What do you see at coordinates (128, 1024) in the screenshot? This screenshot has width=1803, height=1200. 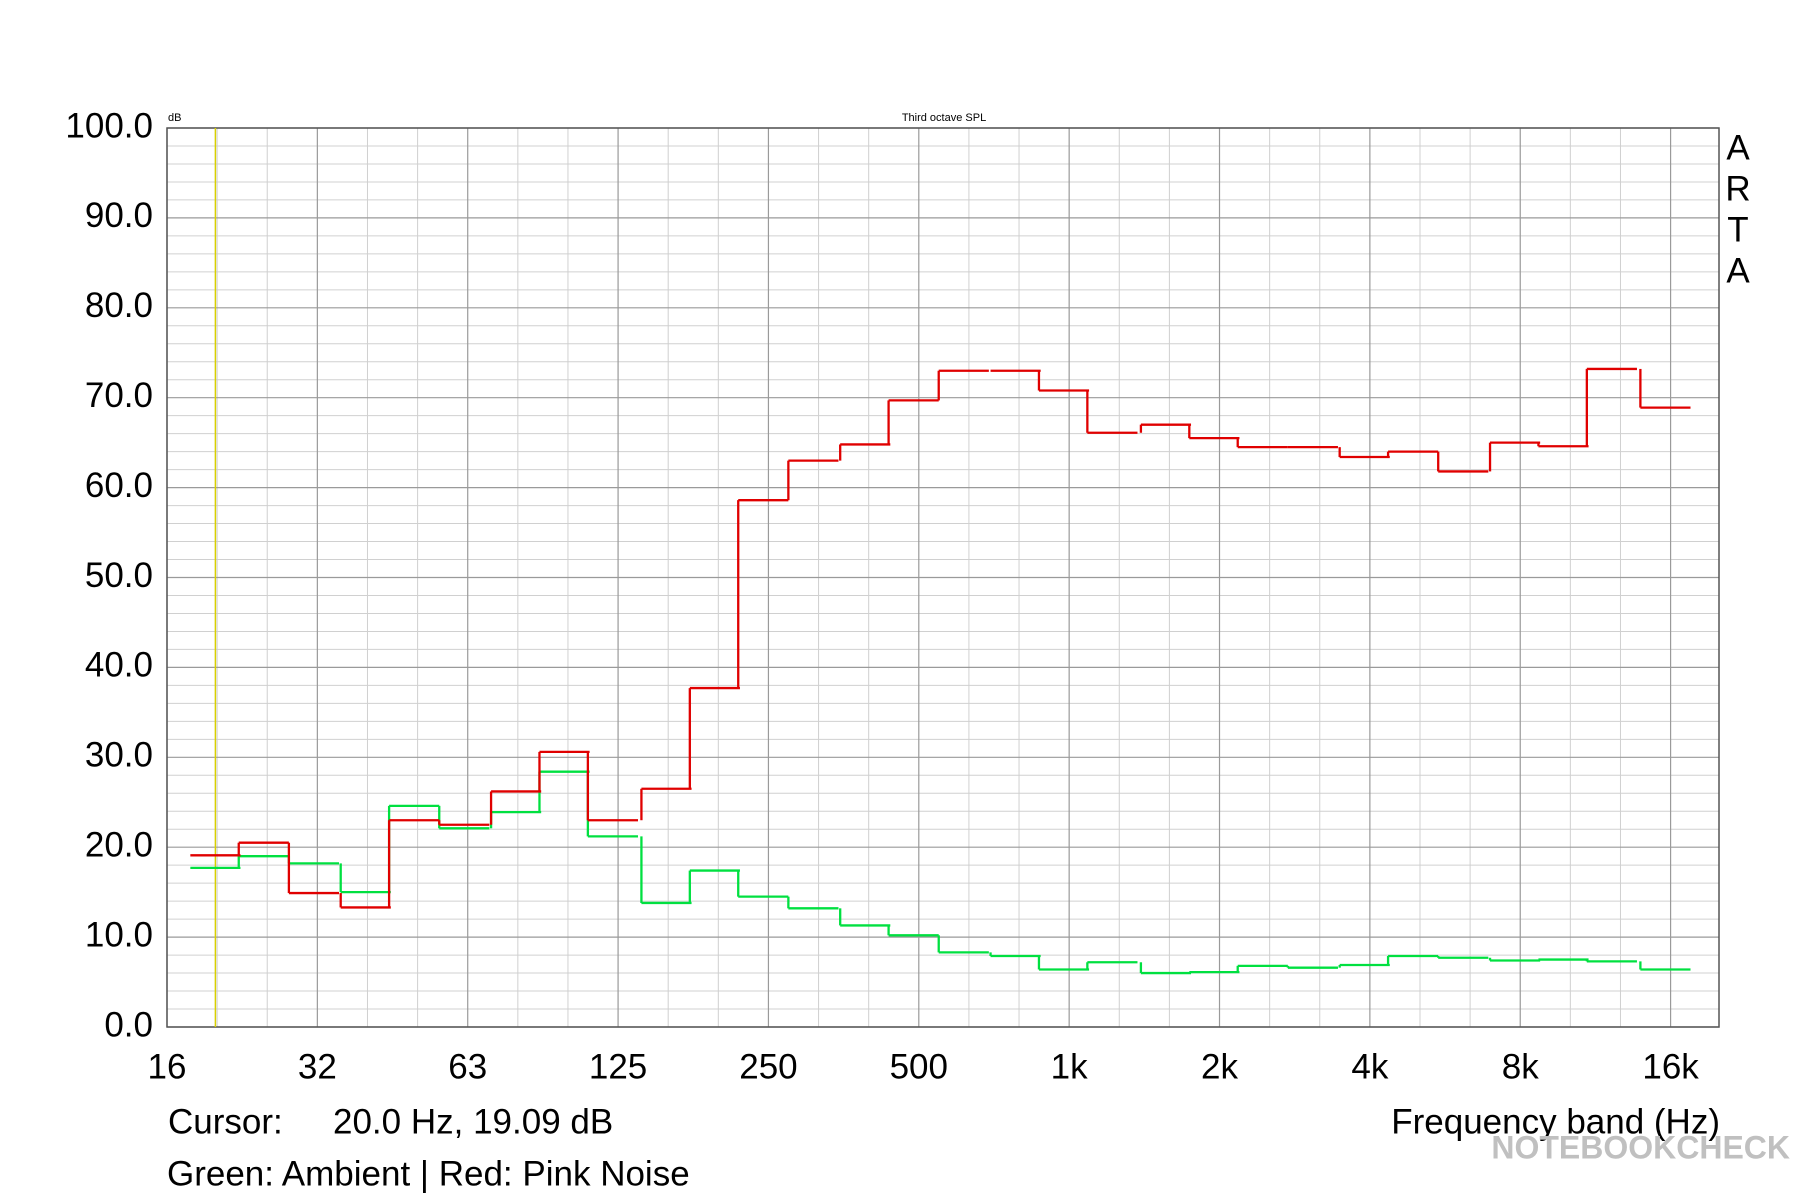 I see `y-tick-label: 0.0` at bounding box center [128, 1024].